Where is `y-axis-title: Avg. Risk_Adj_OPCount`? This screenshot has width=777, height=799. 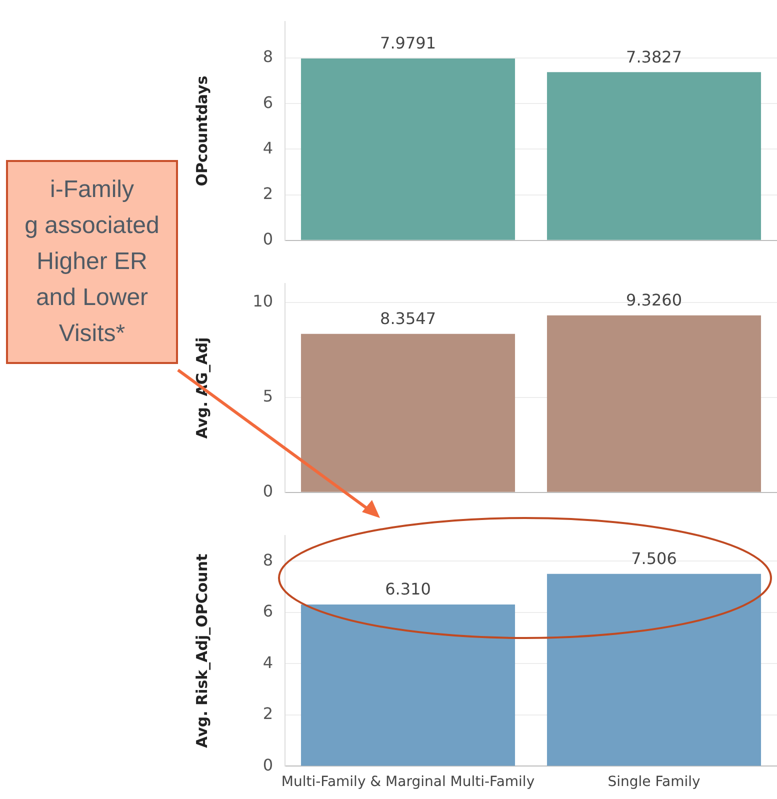 y-axis-title: Avg. Risk_Adj_OPCount is located at coordinates (201, 651).